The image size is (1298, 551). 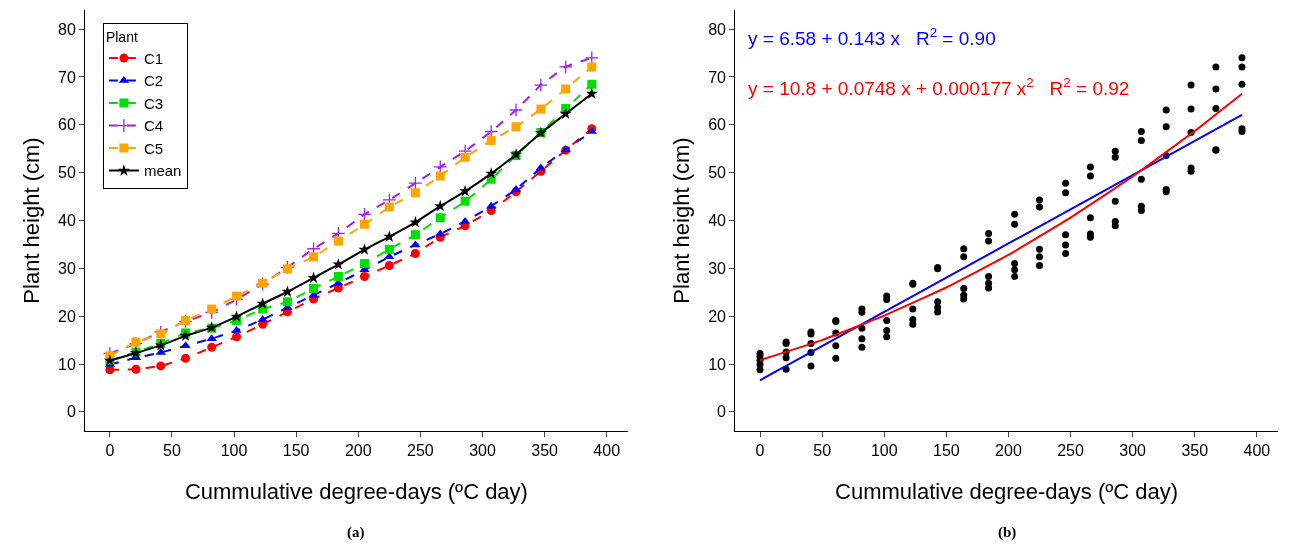 What do you see at coordinates (872, 37) in the screenshot?
I see `text: y = 6.58 + 0.143 x R$^{2}$ = 0.90` at bounding box center [872, 37].